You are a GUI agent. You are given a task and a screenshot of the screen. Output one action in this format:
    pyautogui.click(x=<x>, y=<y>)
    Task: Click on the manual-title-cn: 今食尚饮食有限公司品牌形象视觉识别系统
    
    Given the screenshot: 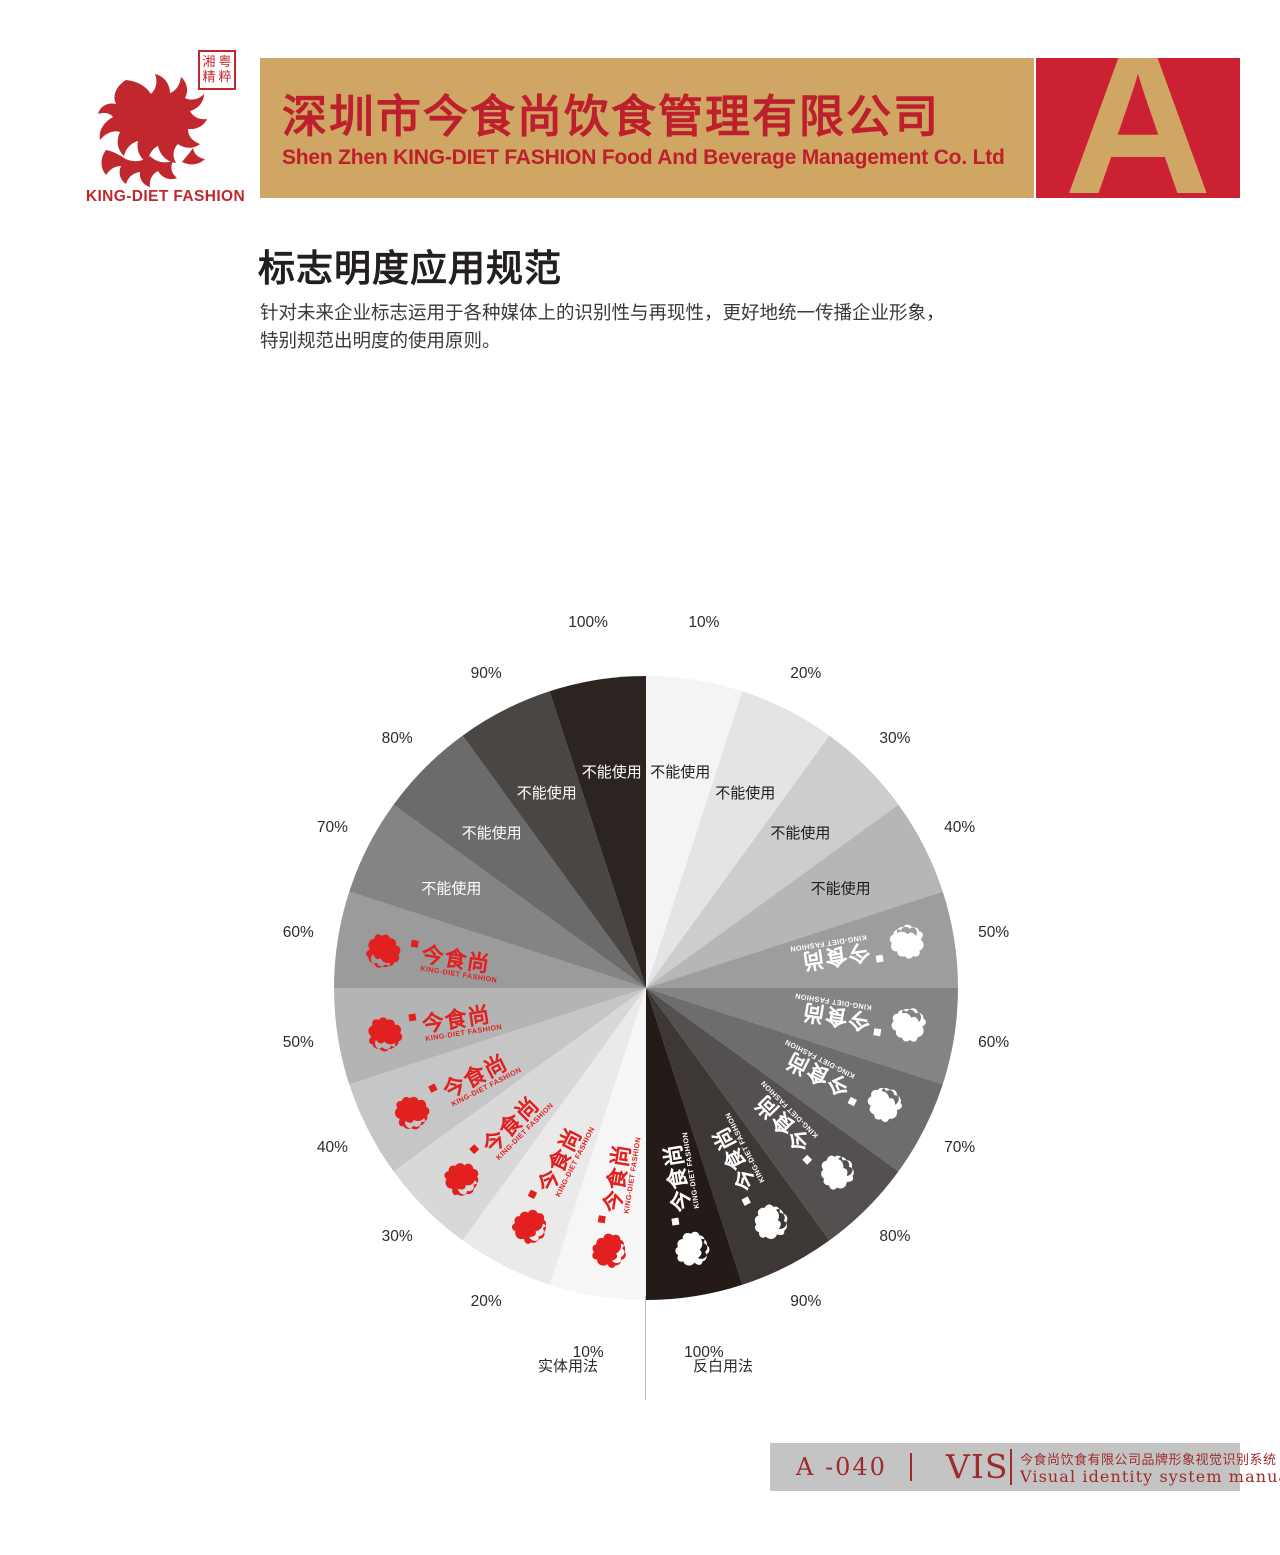 What is the action you would take?
    pyautogui.click(x=1148, y=1460)
    